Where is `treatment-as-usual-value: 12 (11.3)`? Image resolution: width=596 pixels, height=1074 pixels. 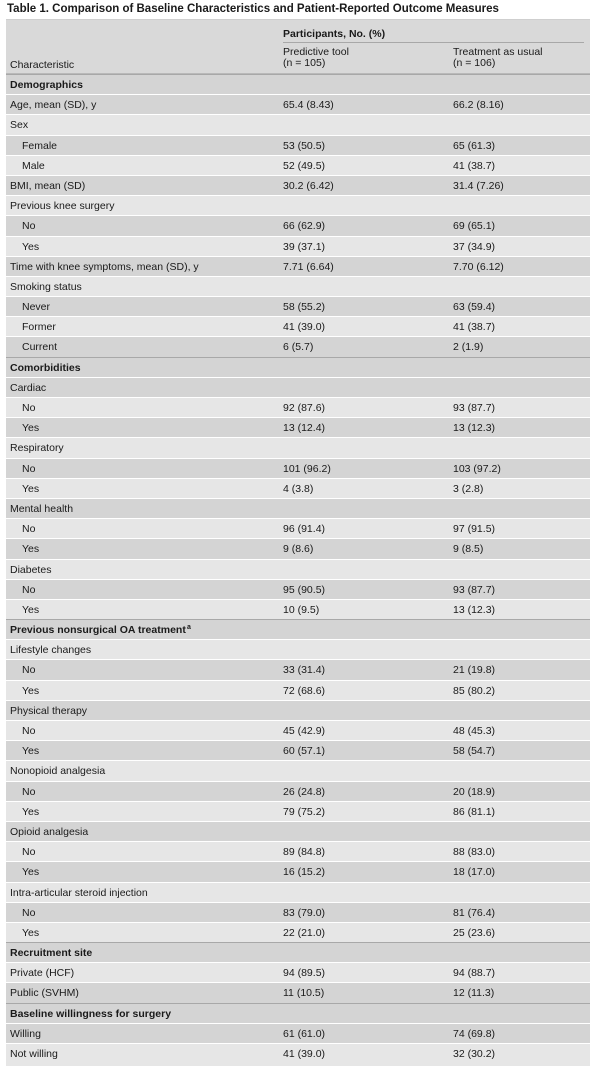 treatment-as-usual-value: 12 (11.3) is located at coordinates (474, 993).